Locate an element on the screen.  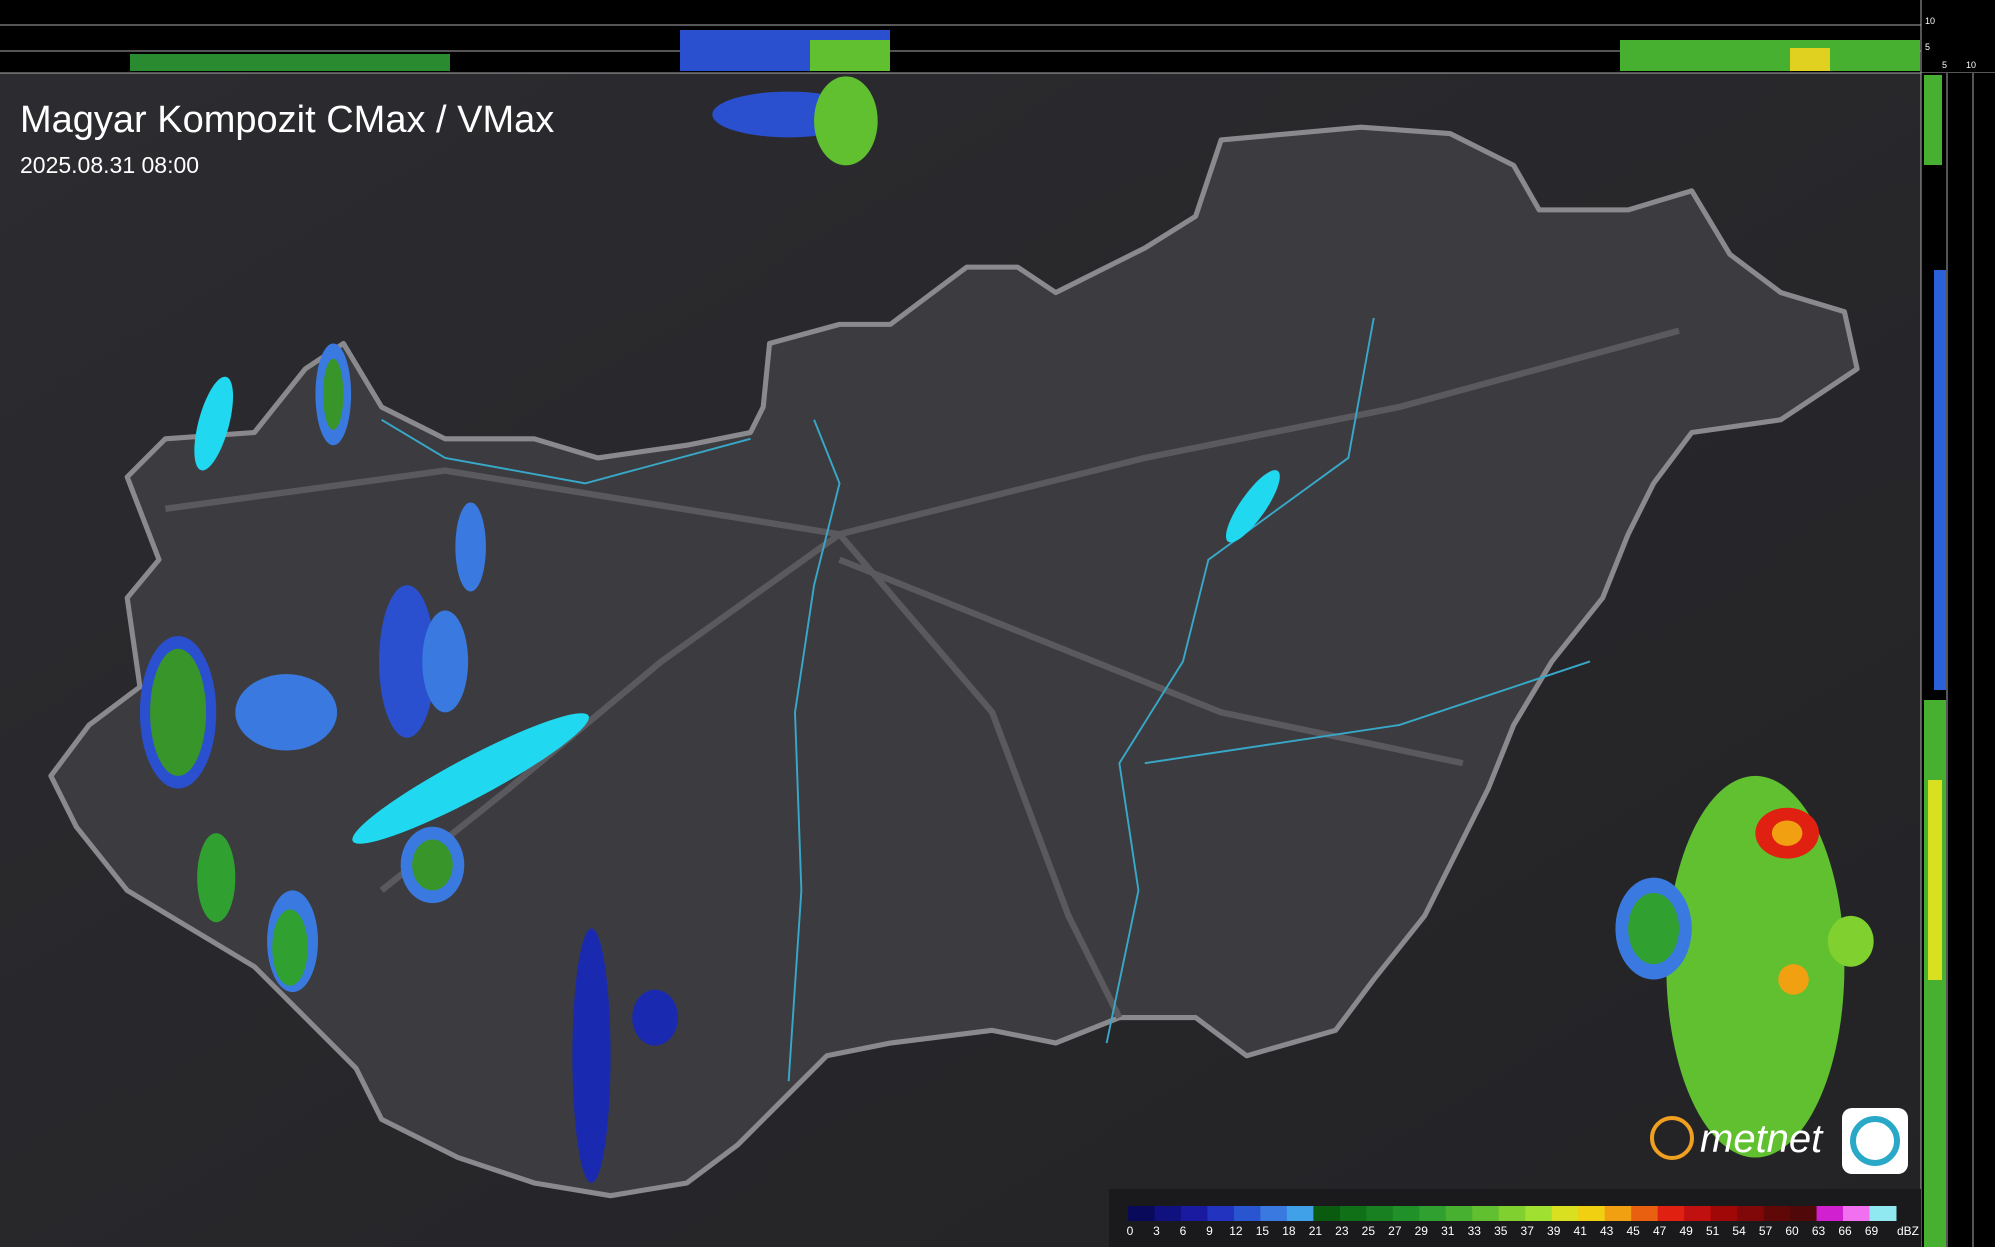
side-profile-label: 10 is located at coordinates (1971, 65).